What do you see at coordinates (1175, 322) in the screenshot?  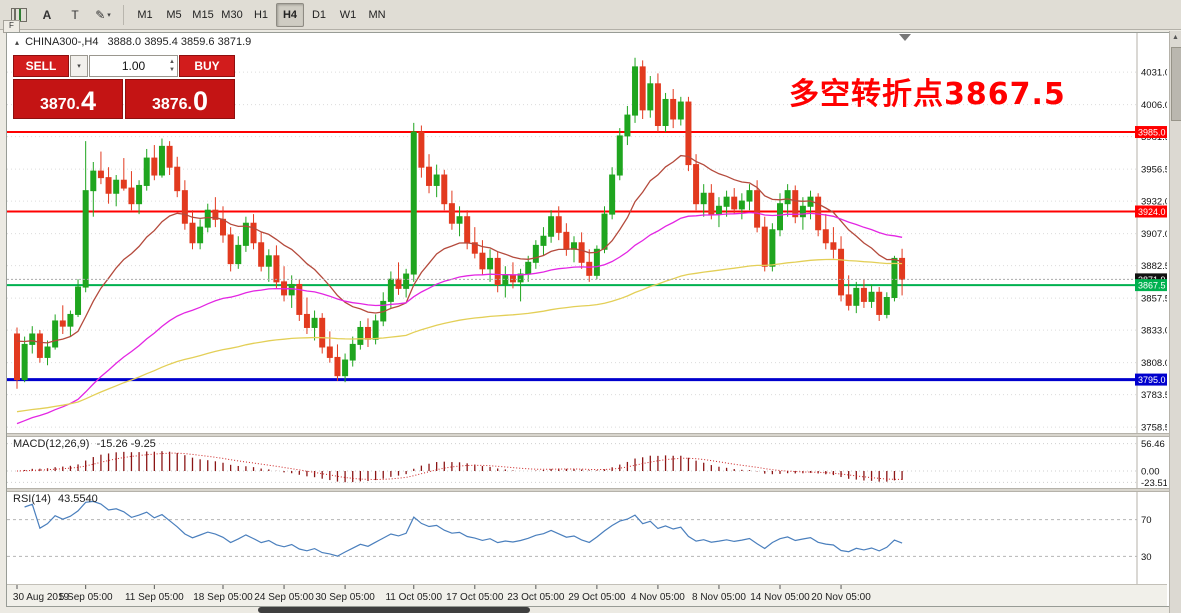 I see `vertical-scrollbar: ▲` at bounding box center [1175, 322].